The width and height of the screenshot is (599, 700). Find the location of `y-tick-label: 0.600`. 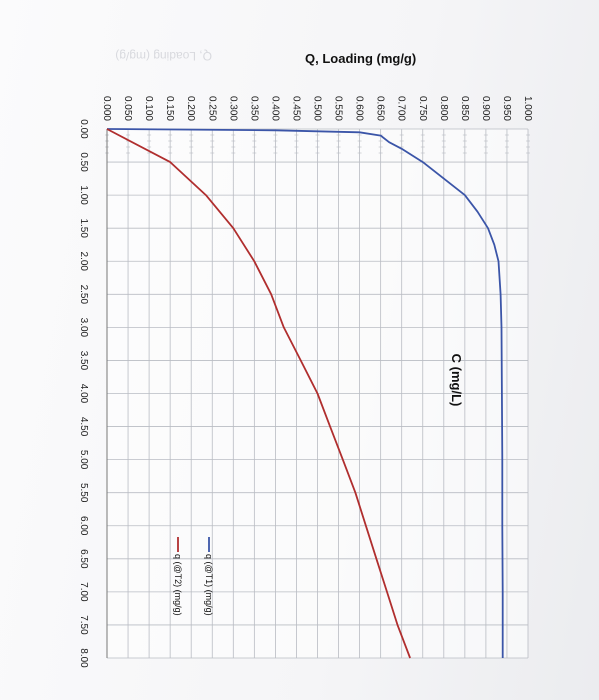

y-tick-label: 0.600 is located at coordinates (359, 108).